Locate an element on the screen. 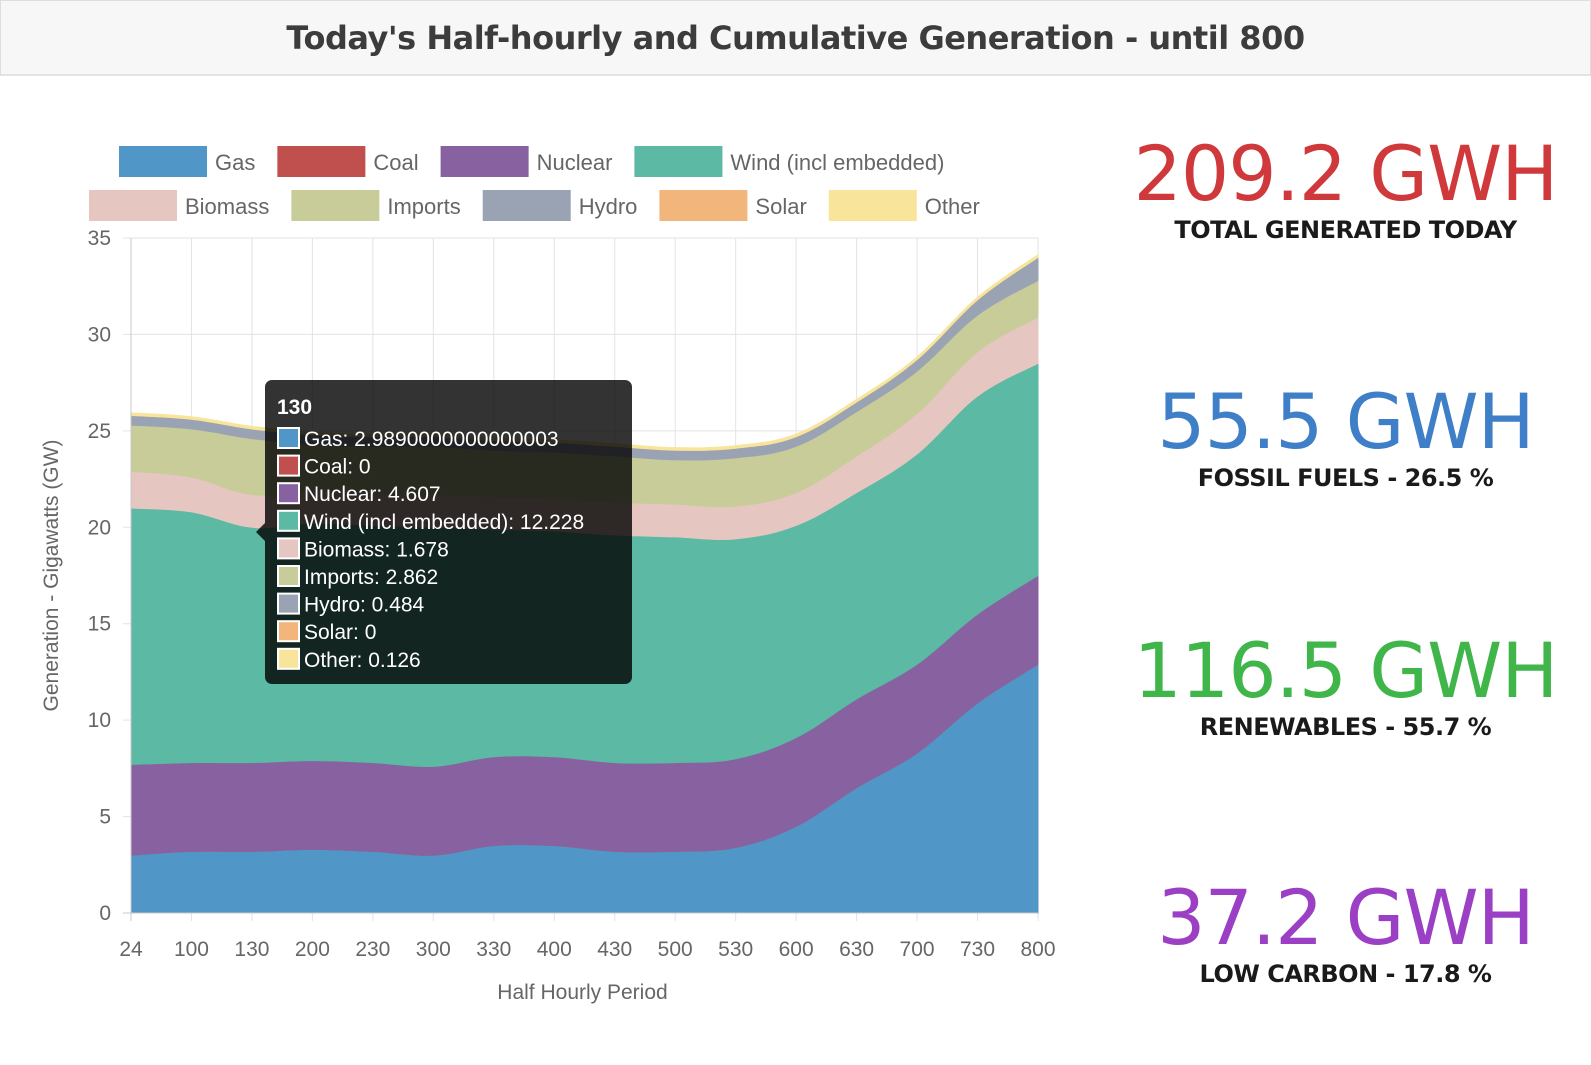  y-tick-label: 20 is located at coordinates (99, 527).